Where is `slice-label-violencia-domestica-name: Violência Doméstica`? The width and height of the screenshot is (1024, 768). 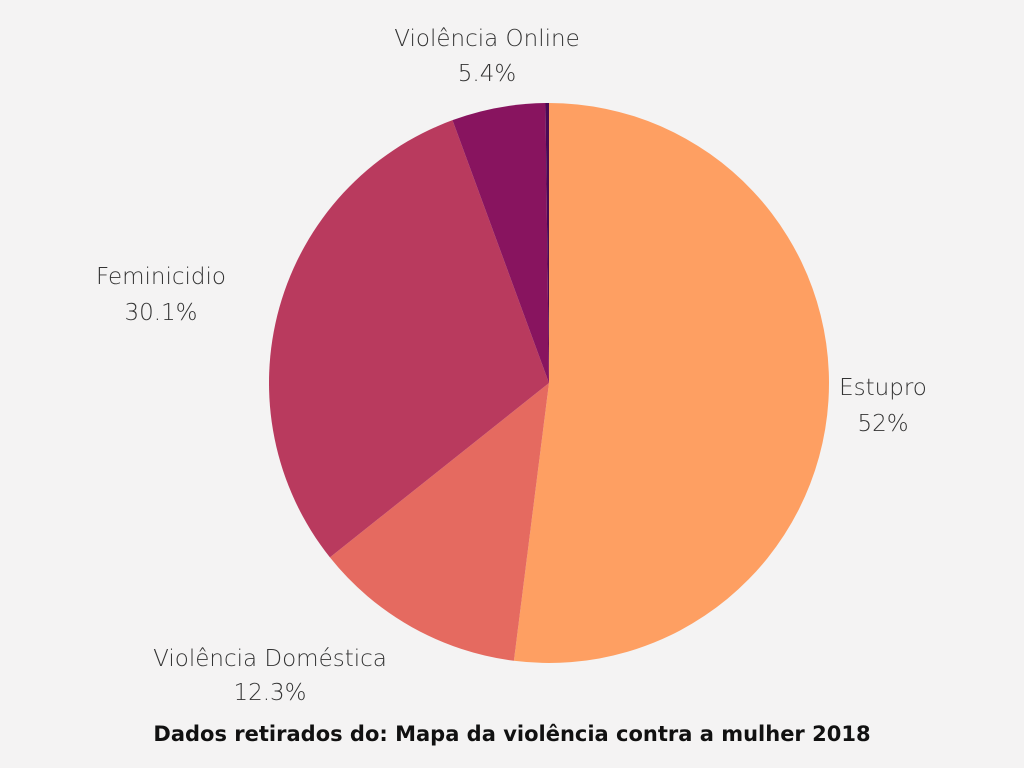
slice-label-violencia-domestica-name: Violência Doméstica is located at coordinates (270, 659).